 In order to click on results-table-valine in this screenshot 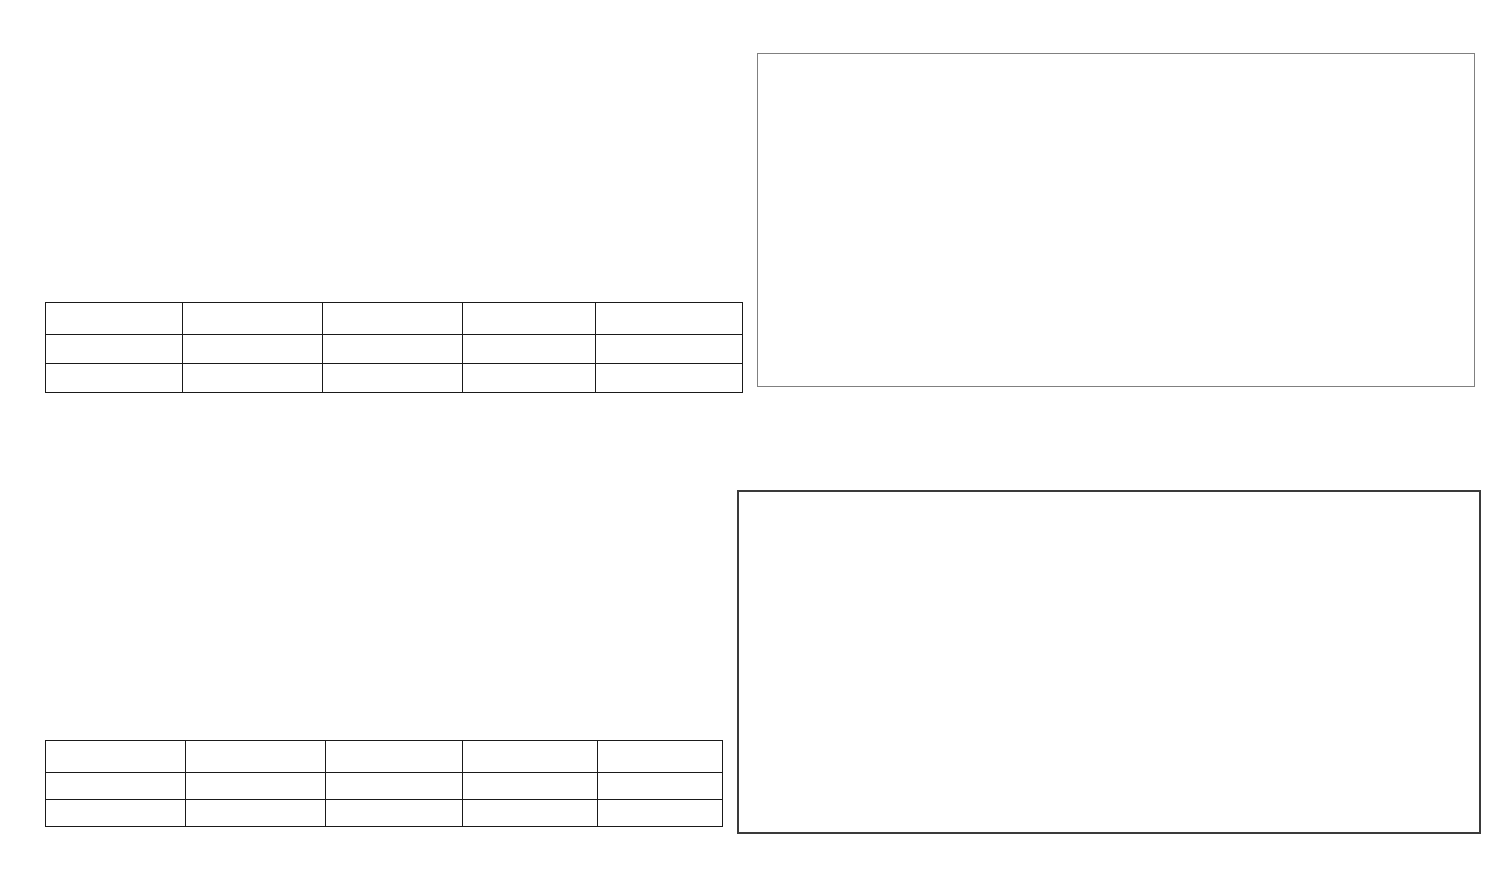, I will do `click(384, 783)`.